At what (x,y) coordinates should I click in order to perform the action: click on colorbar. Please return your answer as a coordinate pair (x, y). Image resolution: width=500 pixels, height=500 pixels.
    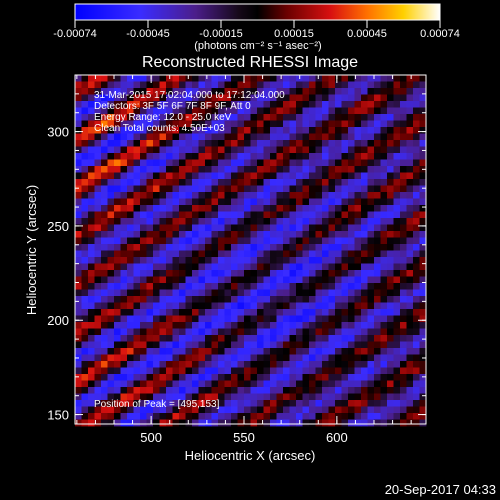
    Looking at the image, I should click on (257, 12).